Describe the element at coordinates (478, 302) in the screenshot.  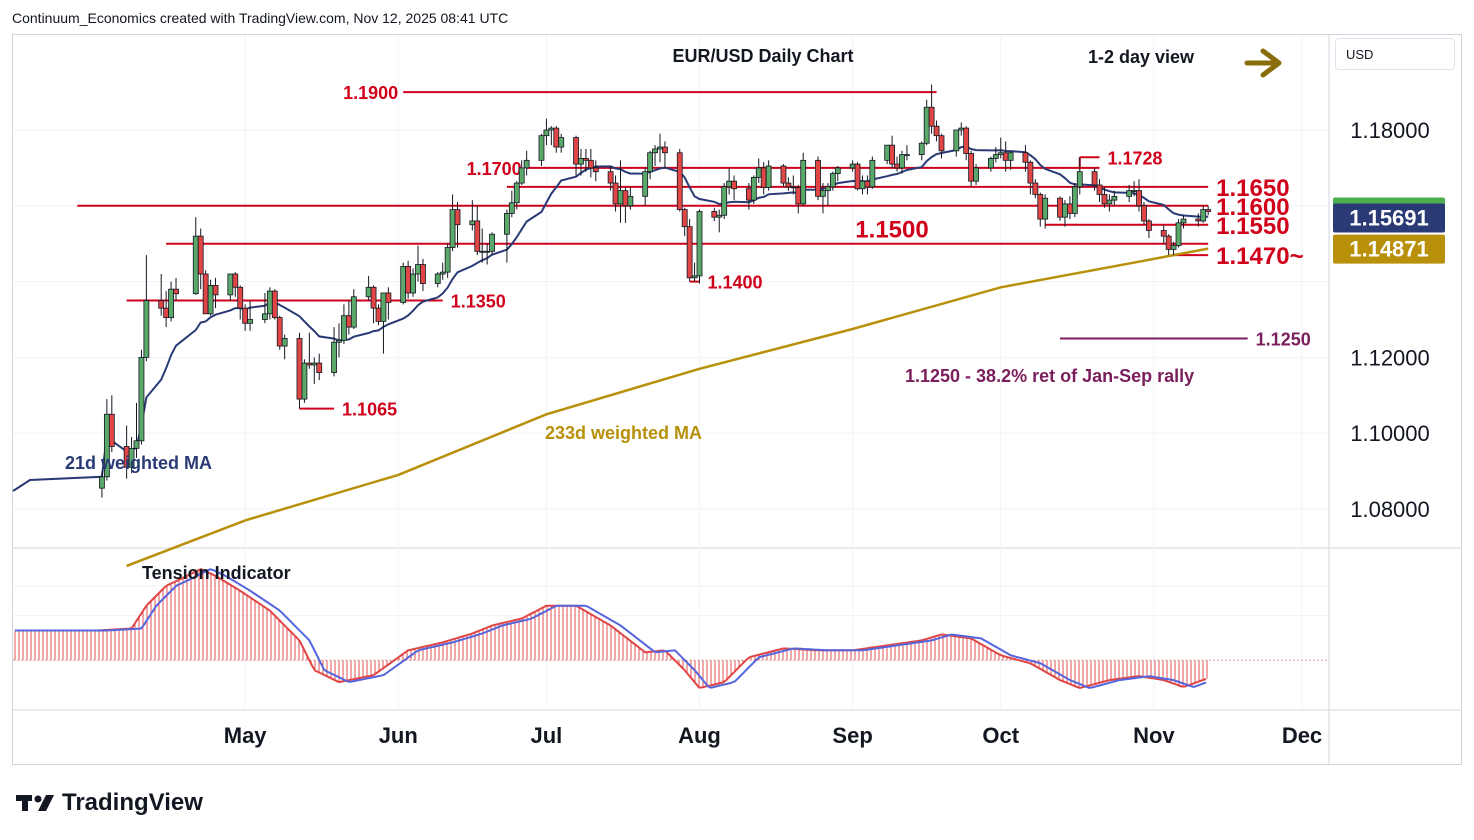
I see `level-label: 1.1350` at that location.